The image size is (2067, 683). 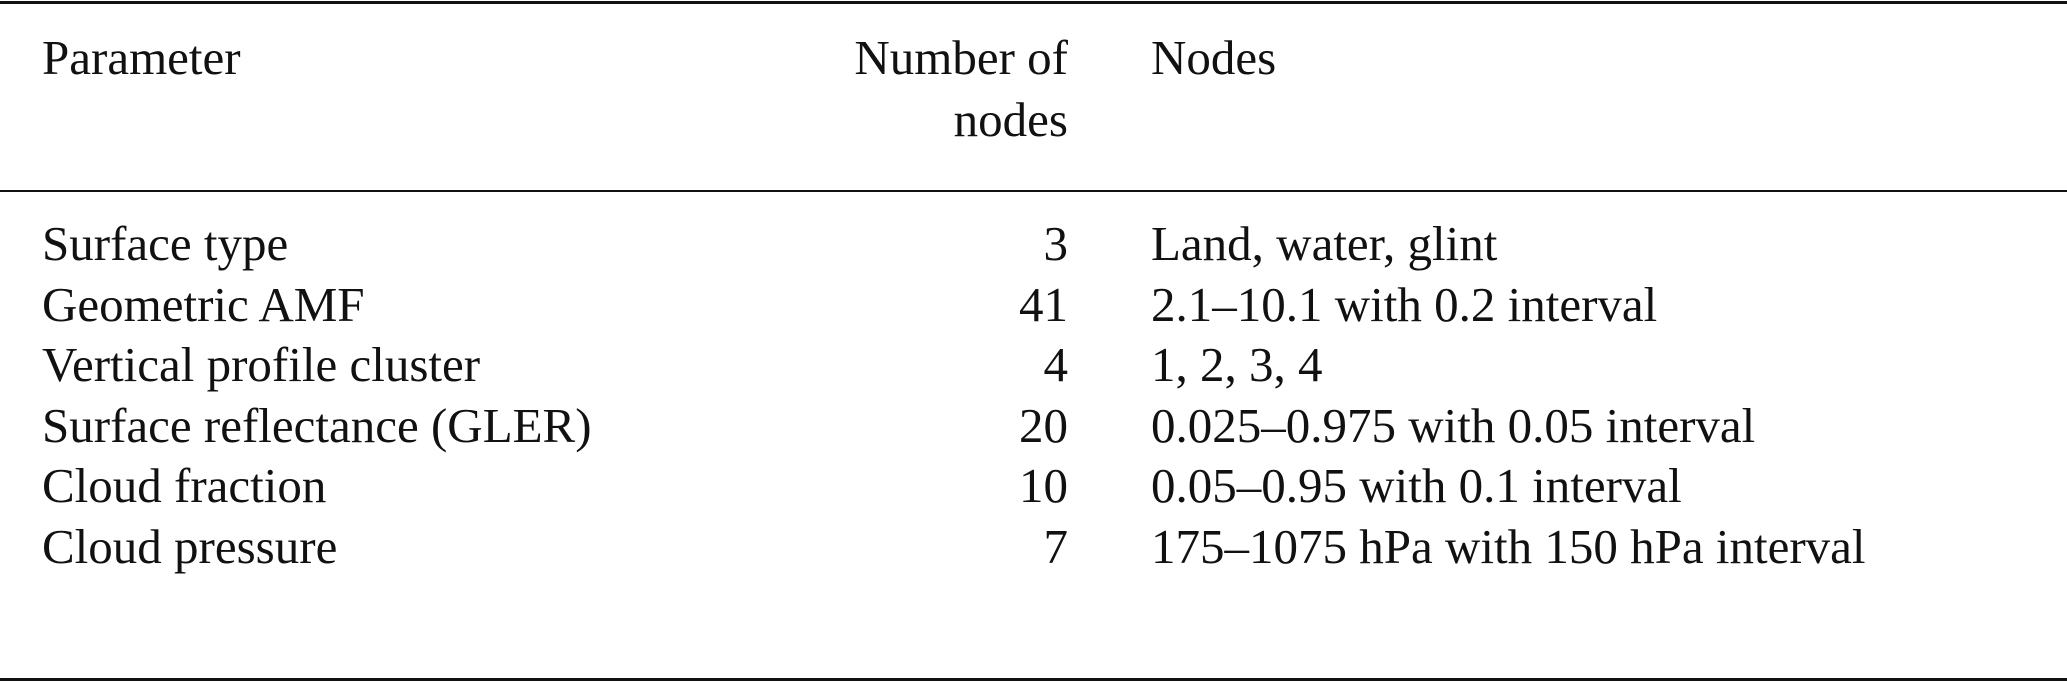 I want to click on row-count: 3, so click(x=1056, y=243).